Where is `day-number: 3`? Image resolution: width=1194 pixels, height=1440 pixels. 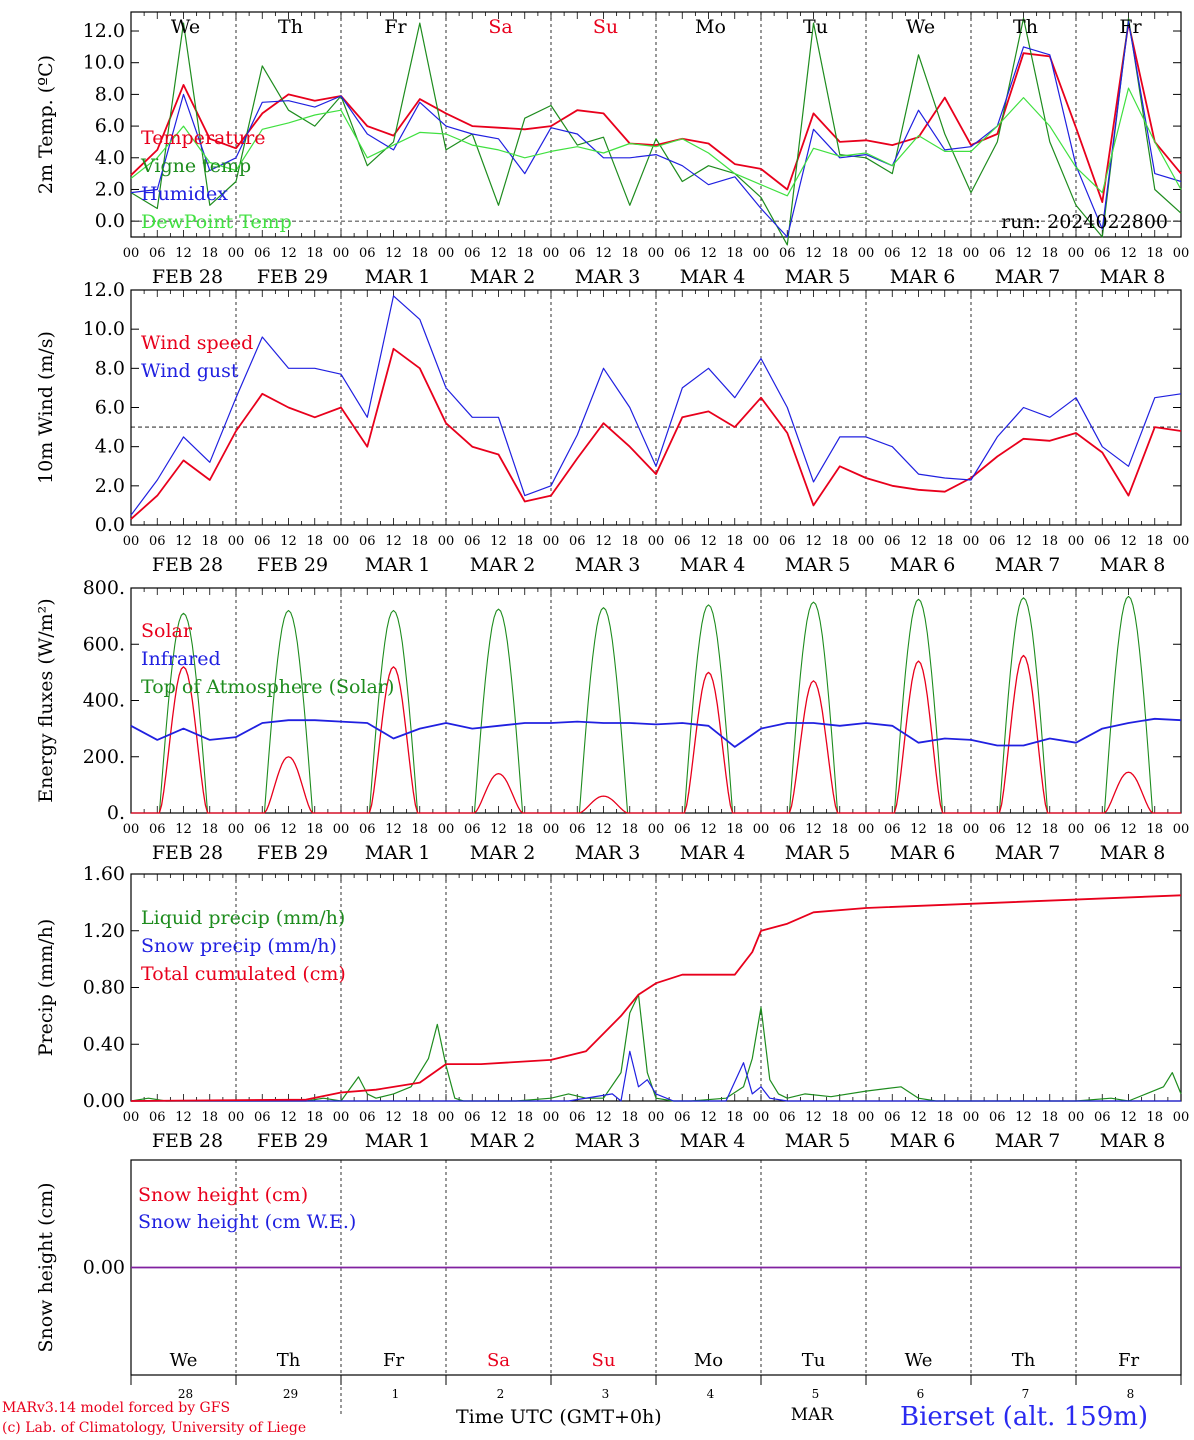
day-number: 3 is located at coordinates (606, 1394).